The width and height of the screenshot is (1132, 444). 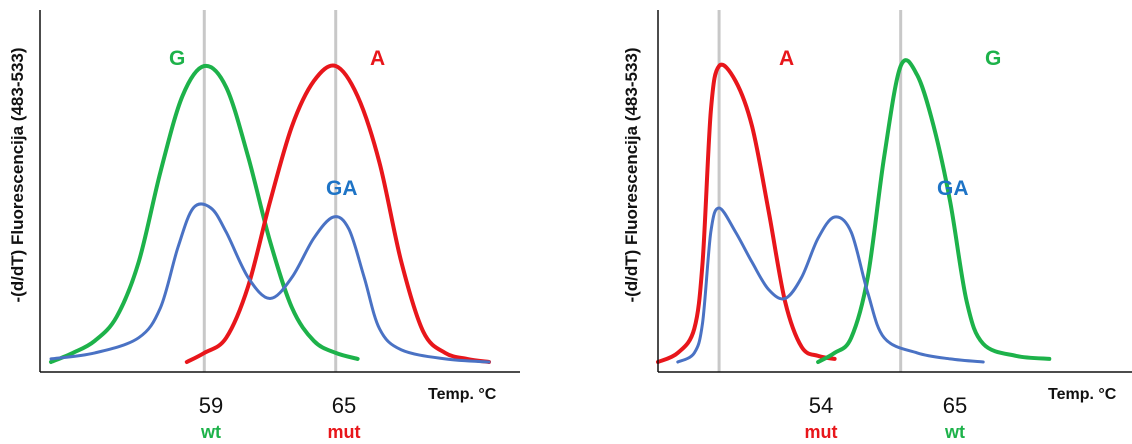 I want to click on series-curve-a, so click(x=746, y=213).